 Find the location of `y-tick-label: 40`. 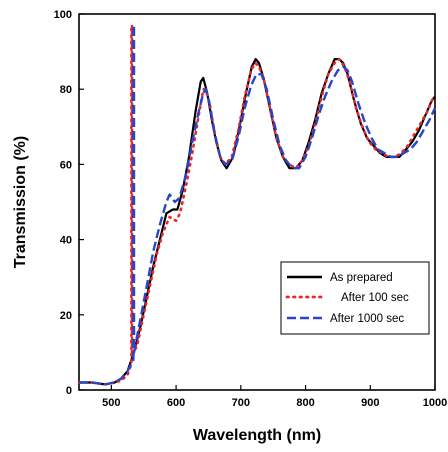

y-tick-label: 40 is located at coordinates (66, 241).